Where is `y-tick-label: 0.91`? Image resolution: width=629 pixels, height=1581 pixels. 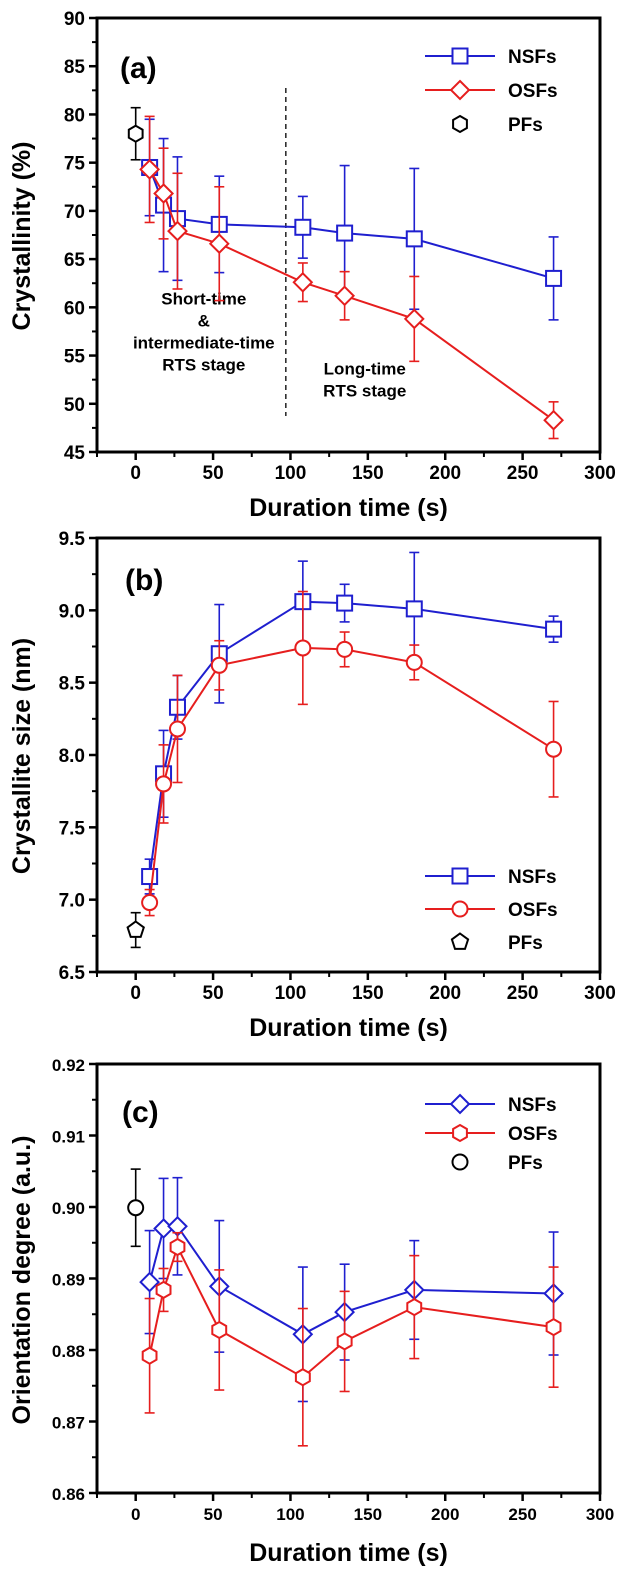
y-tick-label: 0.91 is located at coordinates (68, 1137).